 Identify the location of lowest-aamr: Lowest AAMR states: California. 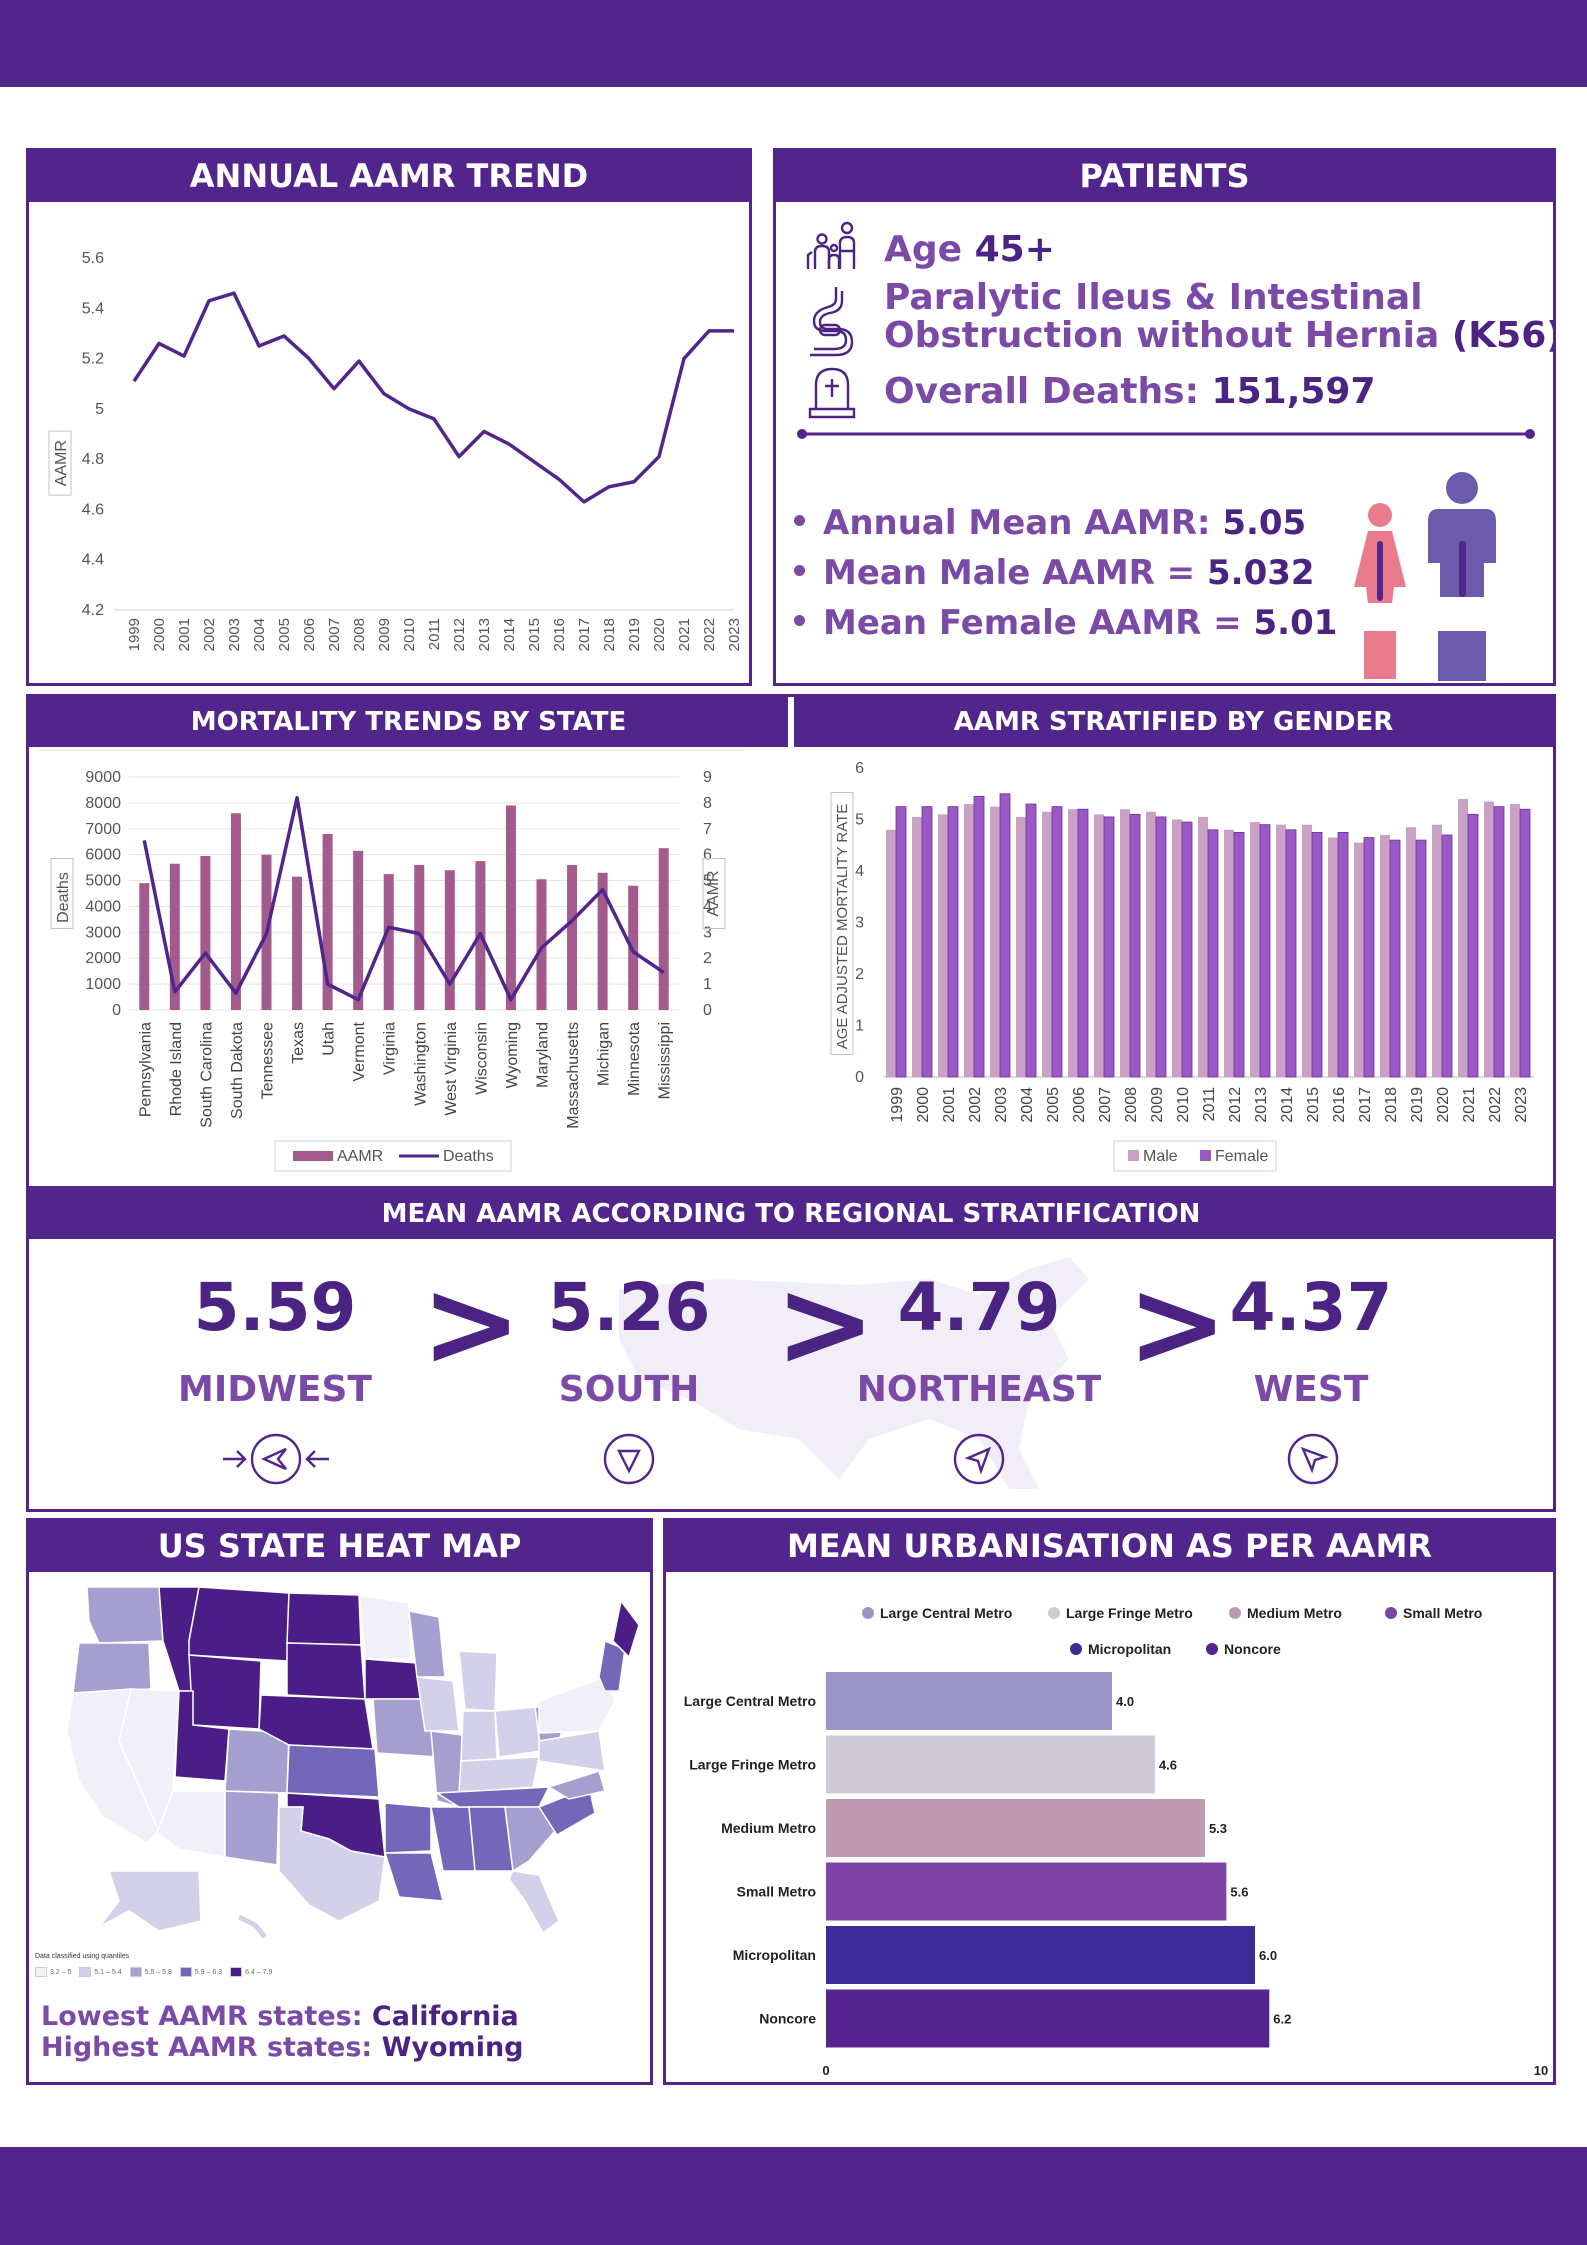
(280, 2016).